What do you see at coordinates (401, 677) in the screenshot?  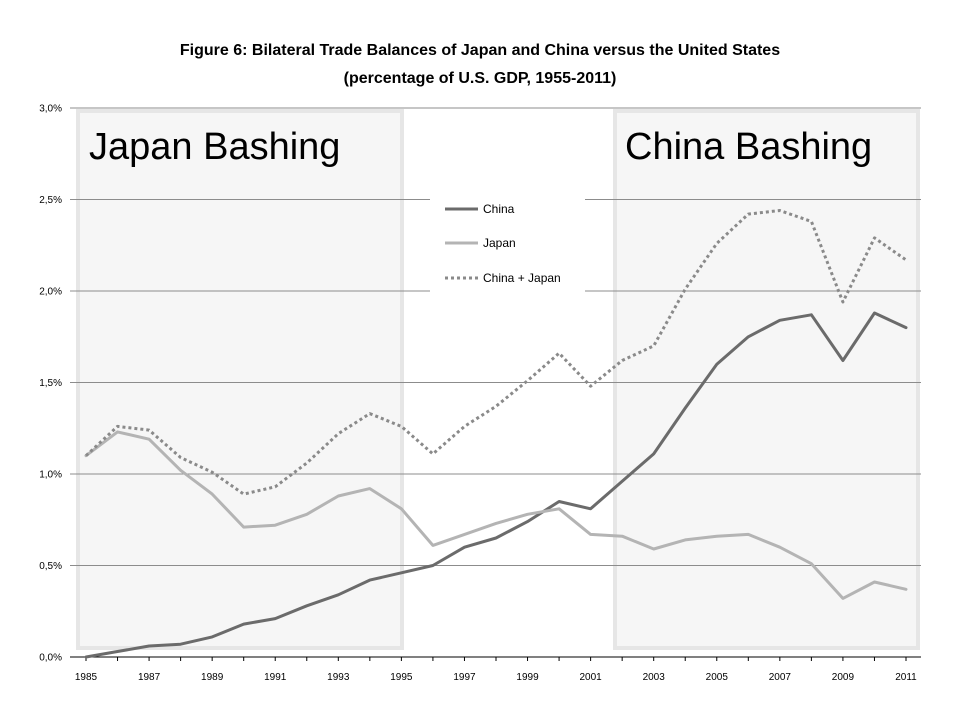 I see `x-tick-label: 1995` at bounding box center [401, 677].